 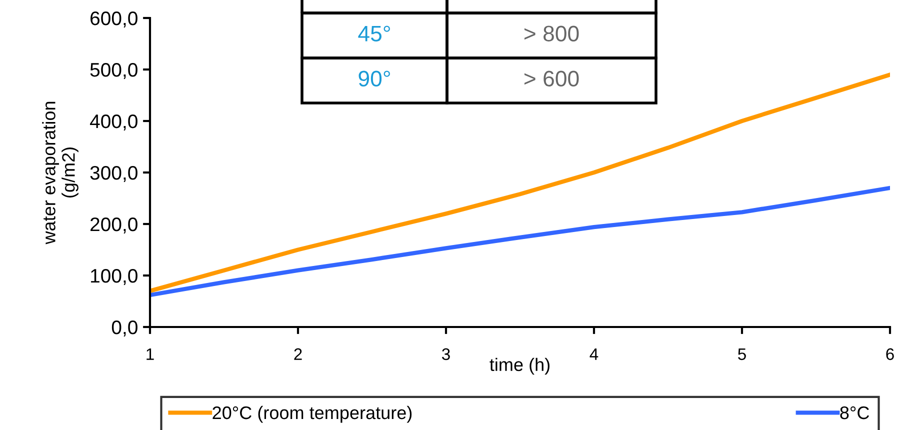 I want to click on y-tick-label: 200,0, so click(x=114, y=225).